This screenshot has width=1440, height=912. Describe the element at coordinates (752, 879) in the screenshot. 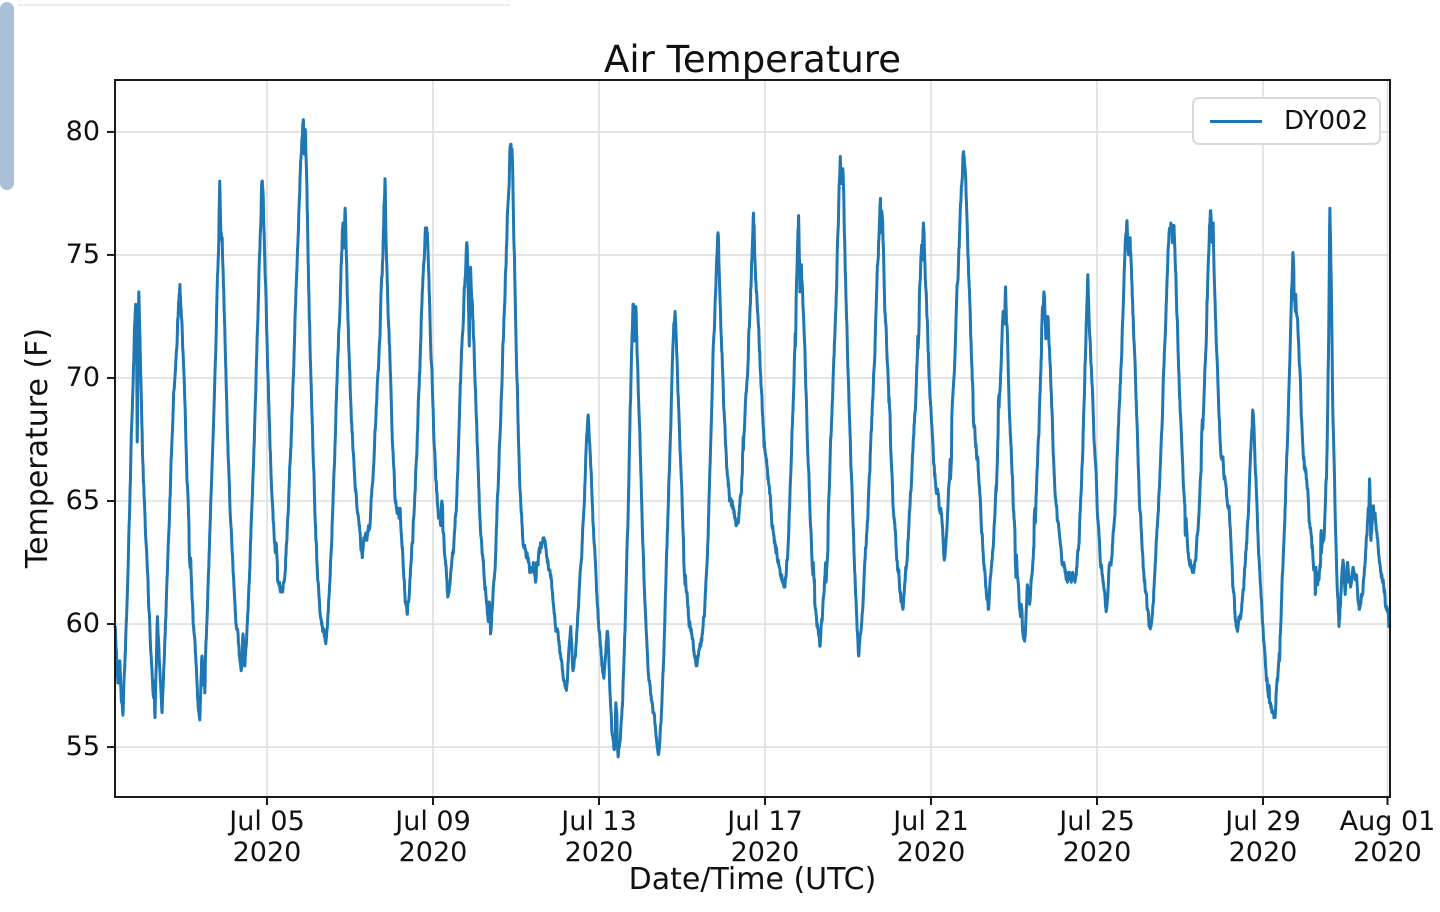

I see `x-axis-label: Date/Time (UTC)` at that location.